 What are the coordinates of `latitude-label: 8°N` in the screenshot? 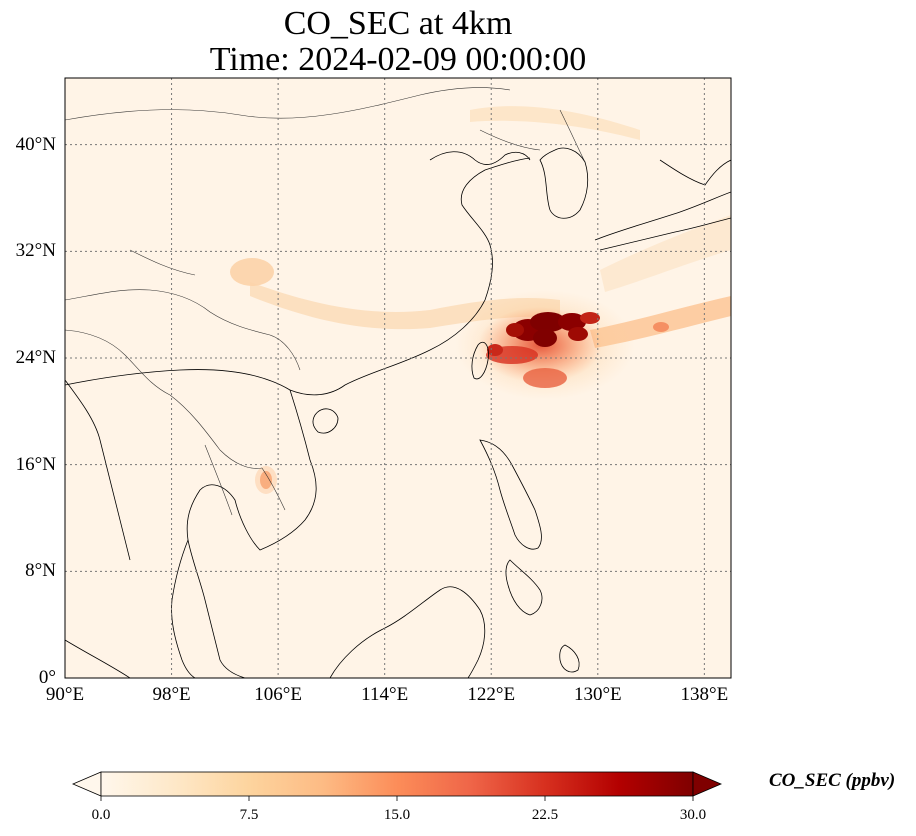 It's located at (40, 571).